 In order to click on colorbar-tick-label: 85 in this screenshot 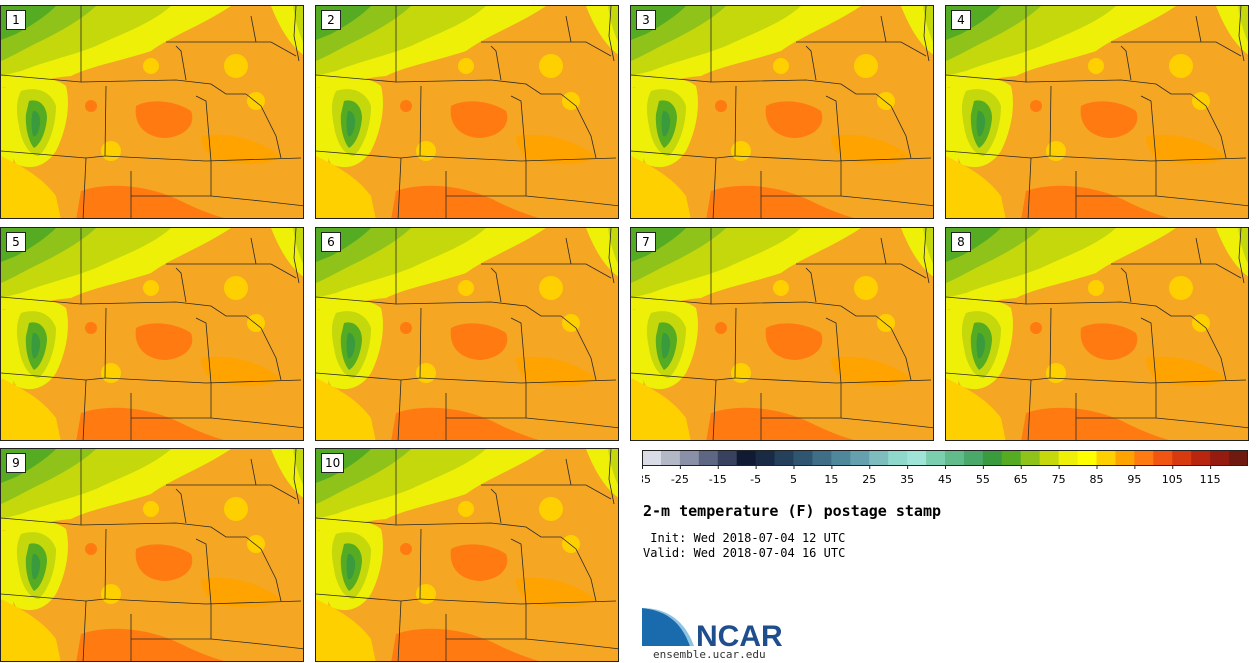, I will do `click(1097, 479)`.